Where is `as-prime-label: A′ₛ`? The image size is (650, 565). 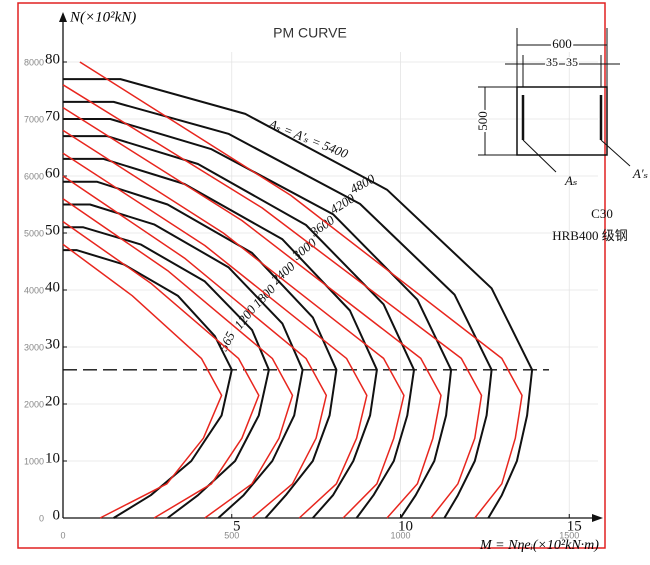 as-prime-label: A′ₛ is located at coordinates (640, 173).